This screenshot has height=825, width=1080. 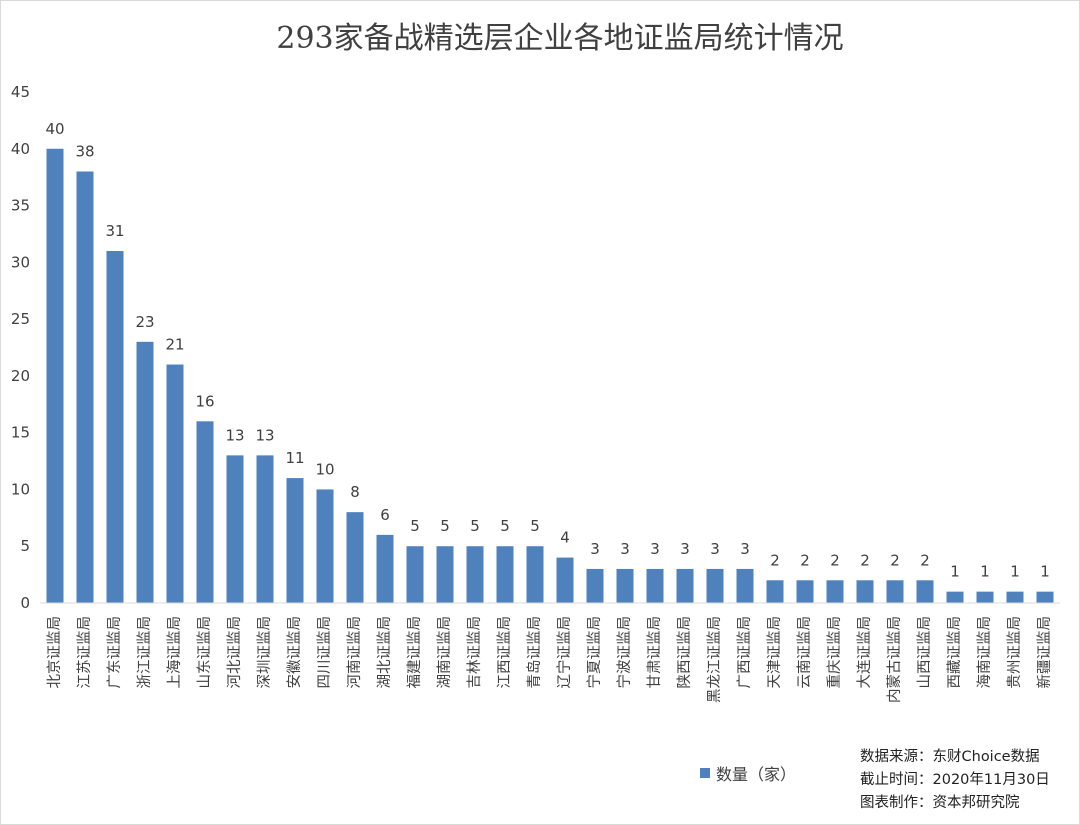 What do you see at coordinates (1014, 652) in the screenshot?
I see `x-tick-label: 贵州证监局` at bounding box center [1014, 652].